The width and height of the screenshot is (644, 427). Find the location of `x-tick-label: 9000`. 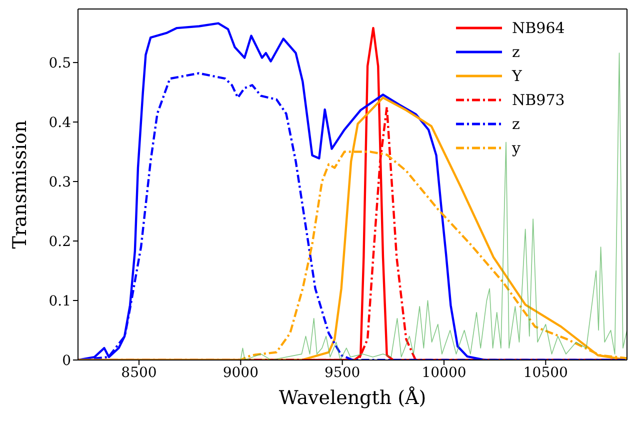

x-tick-label: 9000 is located at coordinates (240, 372).